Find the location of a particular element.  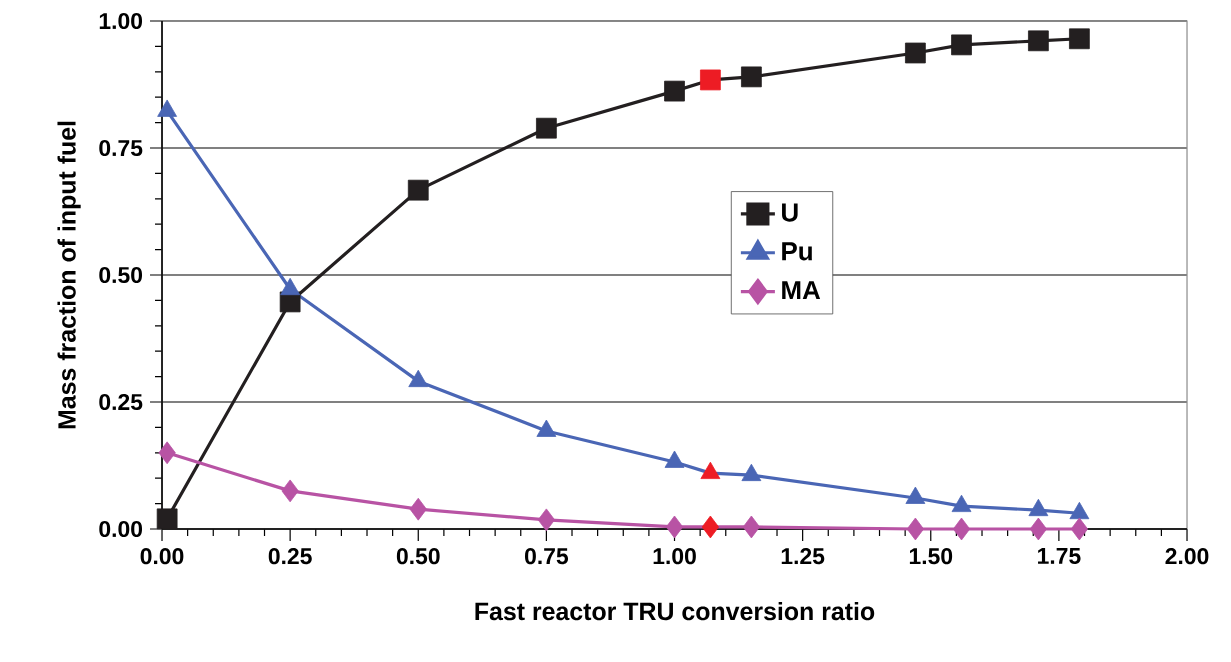

y-tick-label: 0.50 is located at coordinates (121, 275).